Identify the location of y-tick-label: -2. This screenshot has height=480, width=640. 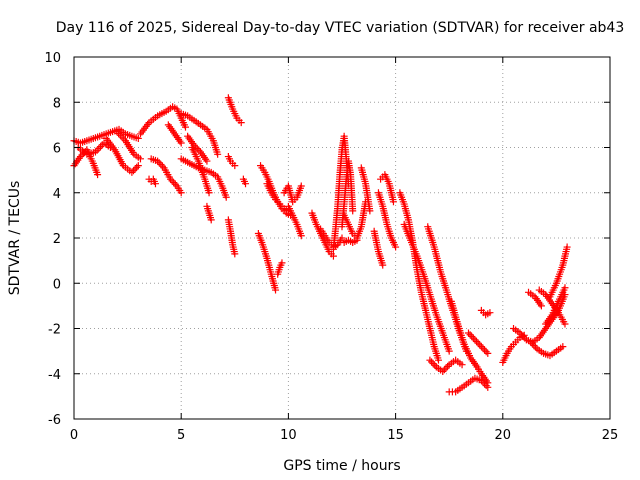
(54, 330).